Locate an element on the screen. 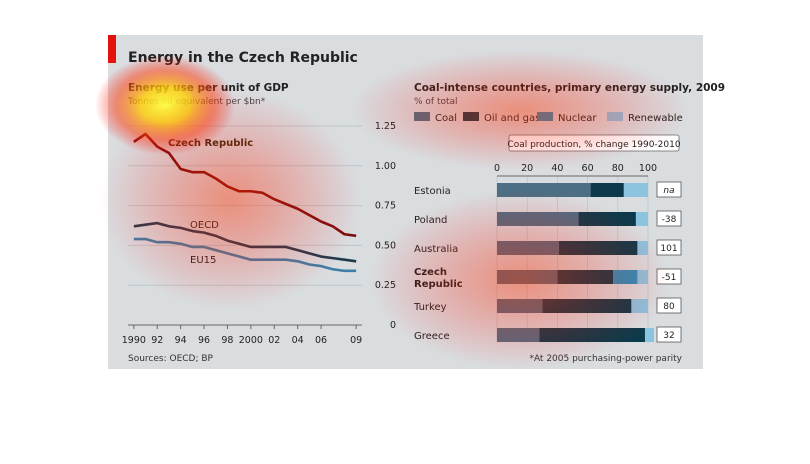  coal-change-value: 80 is located at coordinates (669, 307).